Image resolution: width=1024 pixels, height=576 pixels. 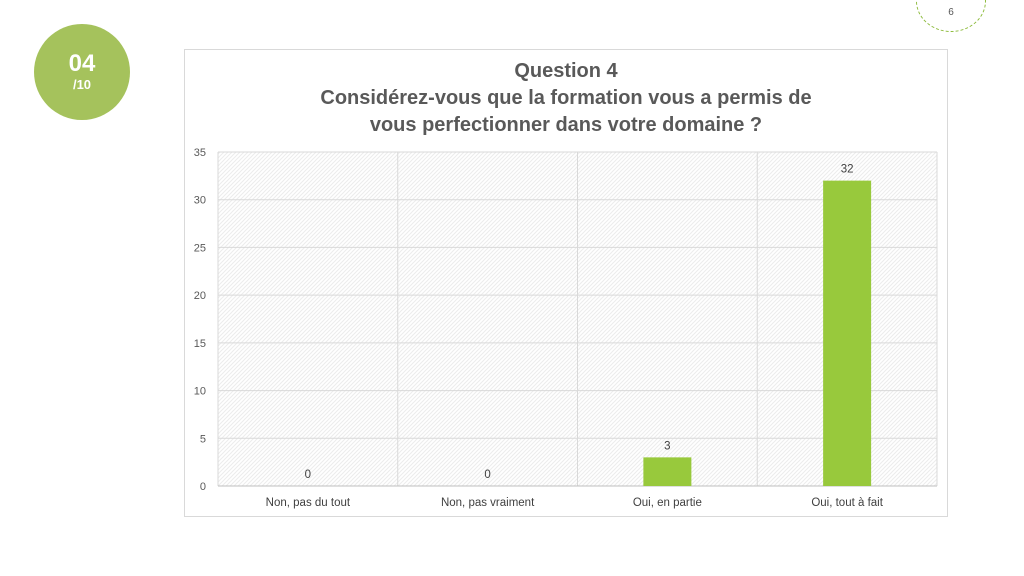 I want to click on chart-title-line-1: Question 4, so click(x=566, y=71).